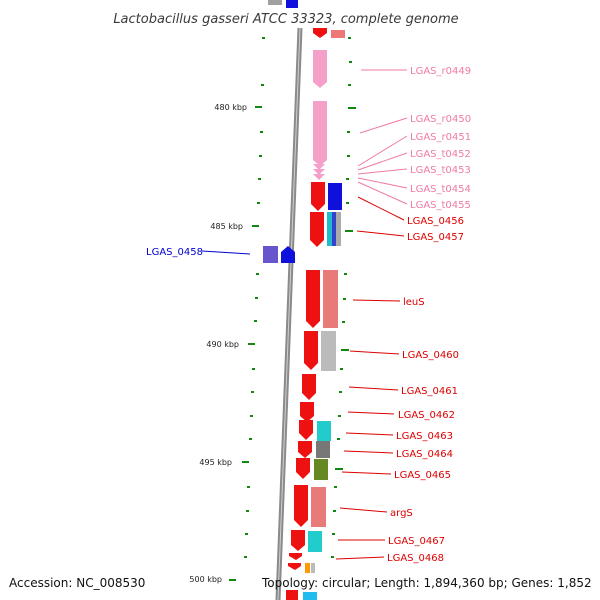 This screenshot has width=600, height=600. Describe the element at coordinates (424, 454) in the screenshot. I see `gene-label: LGAS_0464` at that location.